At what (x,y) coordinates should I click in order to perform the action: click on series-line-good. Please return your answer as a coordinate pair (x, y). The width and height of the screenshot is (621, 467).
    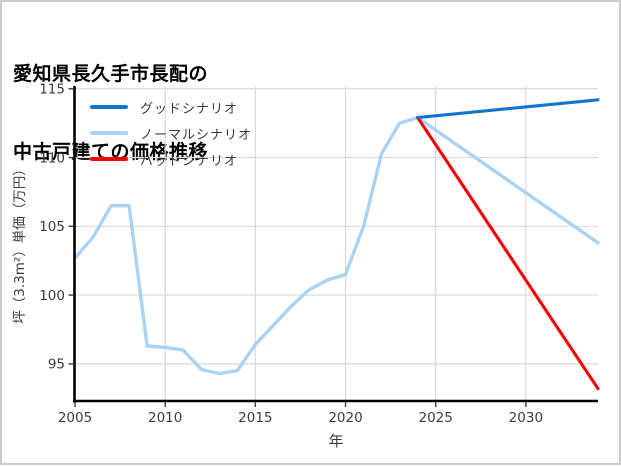
    Looking at the image, I should click on (508, 109).